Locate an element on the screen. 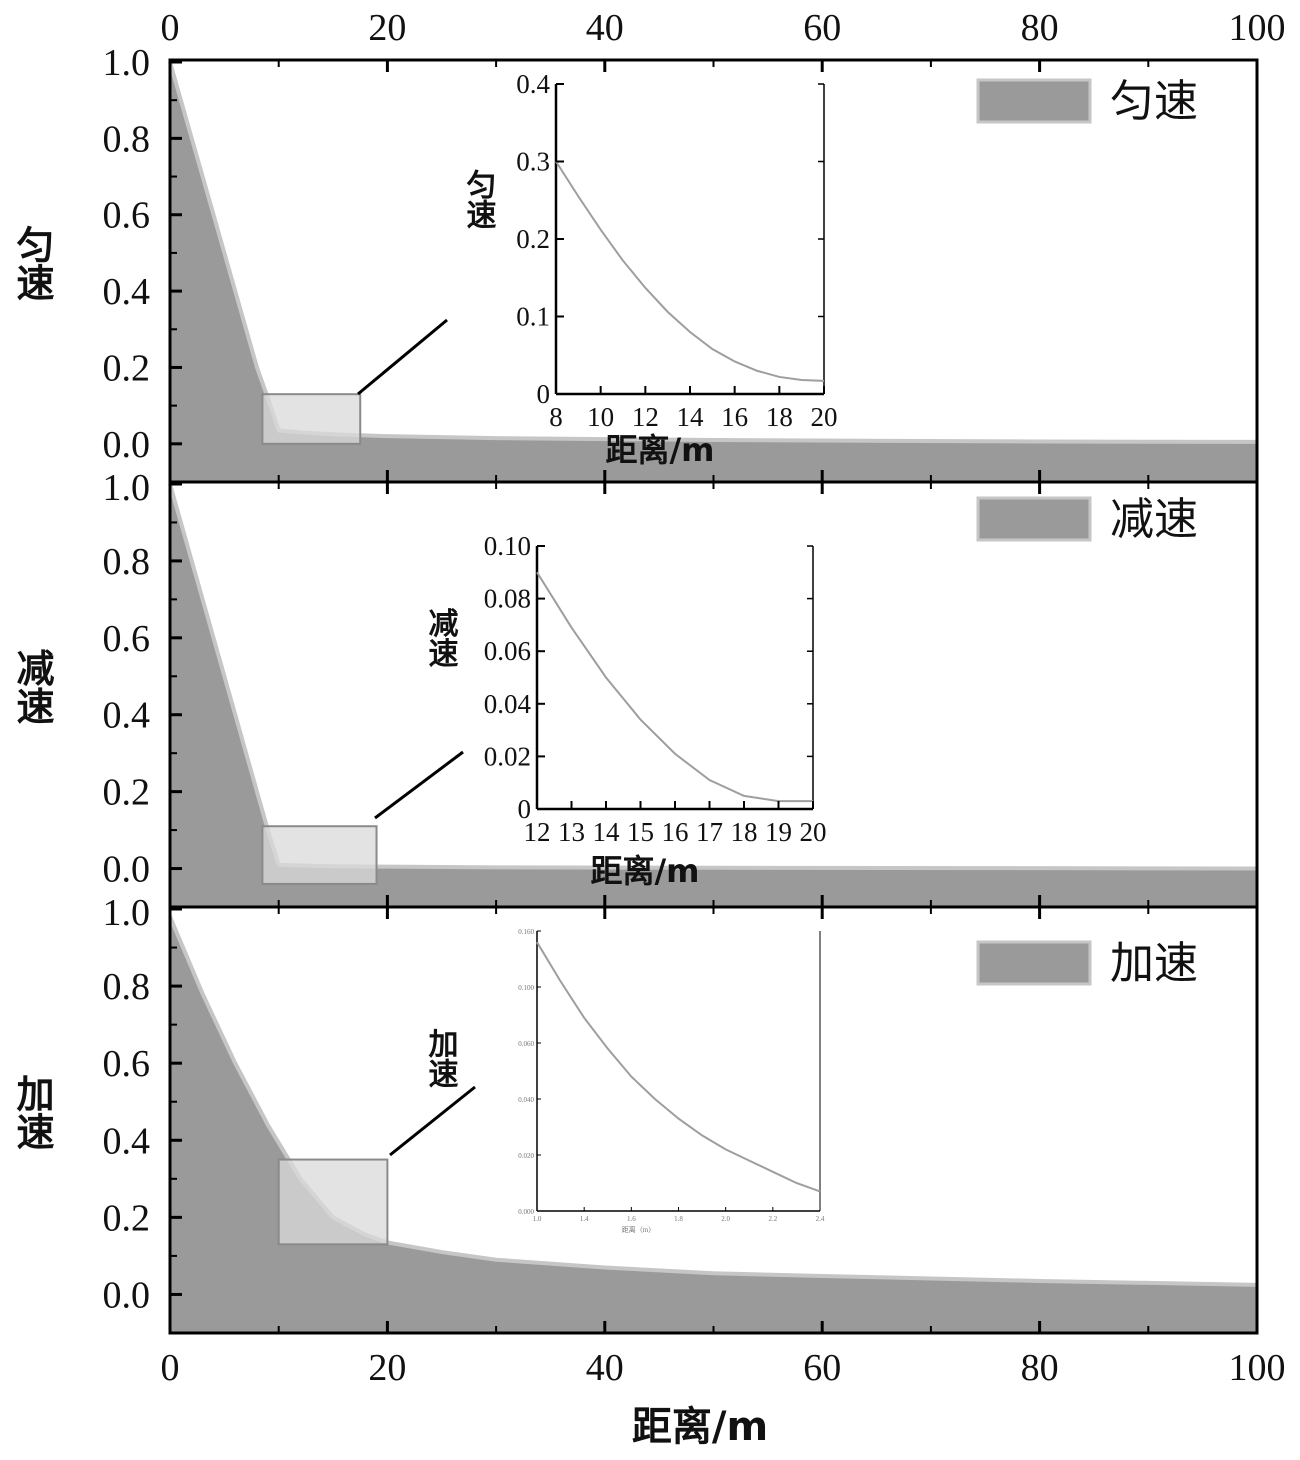  inset-y-tick-label: 0.2 is located at coordinates (533, 239).